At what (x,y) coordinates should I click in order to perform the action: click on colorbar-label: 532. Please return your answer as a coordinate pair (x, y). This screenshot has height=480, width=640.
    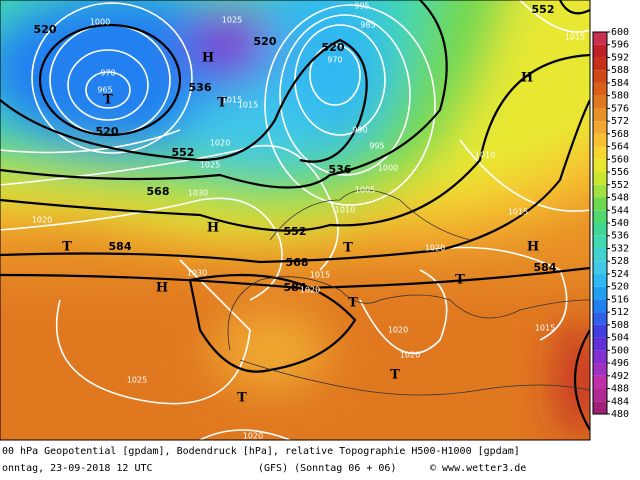
    Looking at the image, I should click on (620, 248).